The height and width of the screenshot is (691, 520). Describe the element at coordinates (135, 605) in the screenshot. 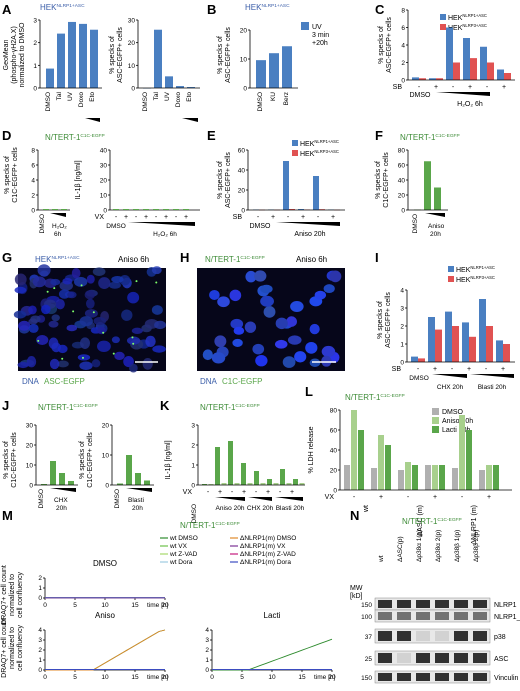

I see `x-tick-label: 15` at that location.